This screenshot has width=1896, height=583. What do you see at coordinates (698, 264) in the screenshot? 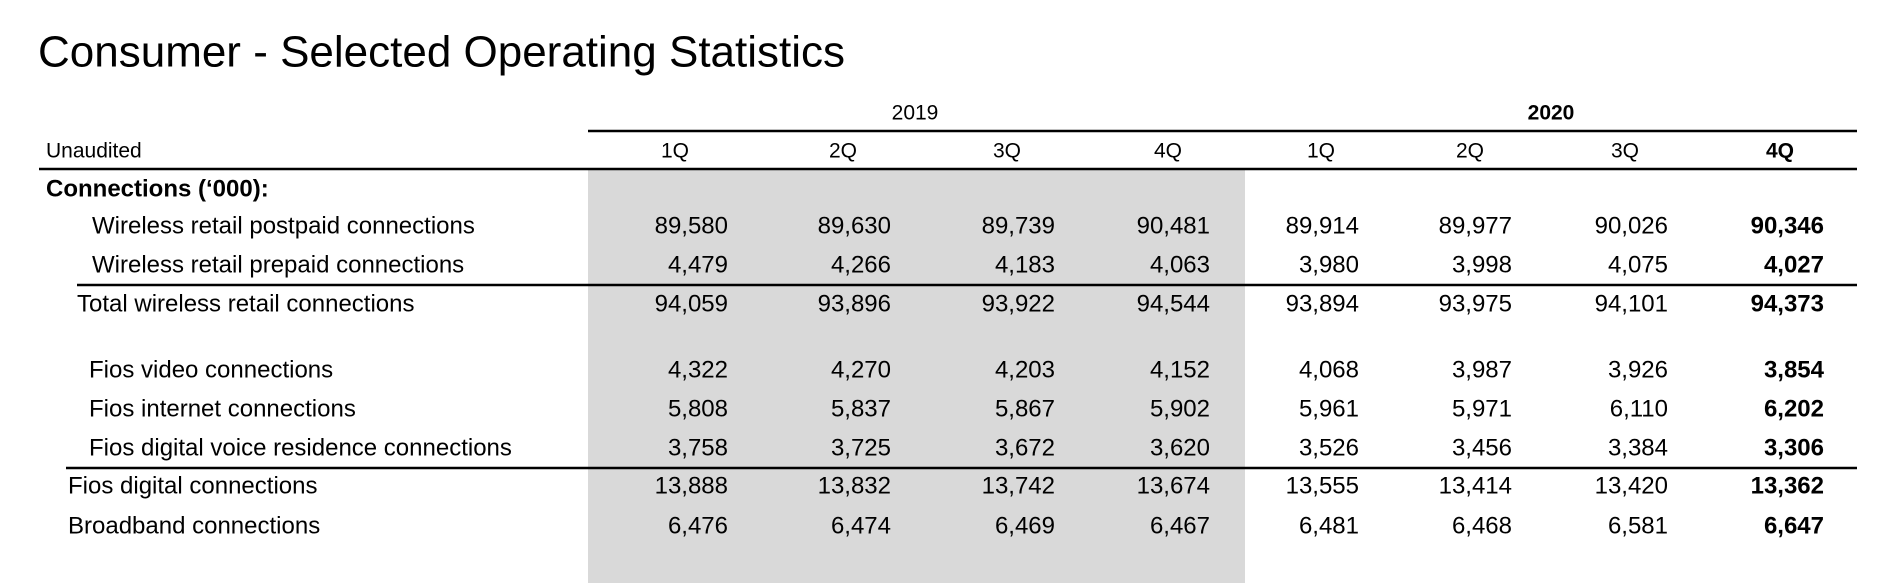
I see `cell: 4,479` at bounding box center [698, 264].